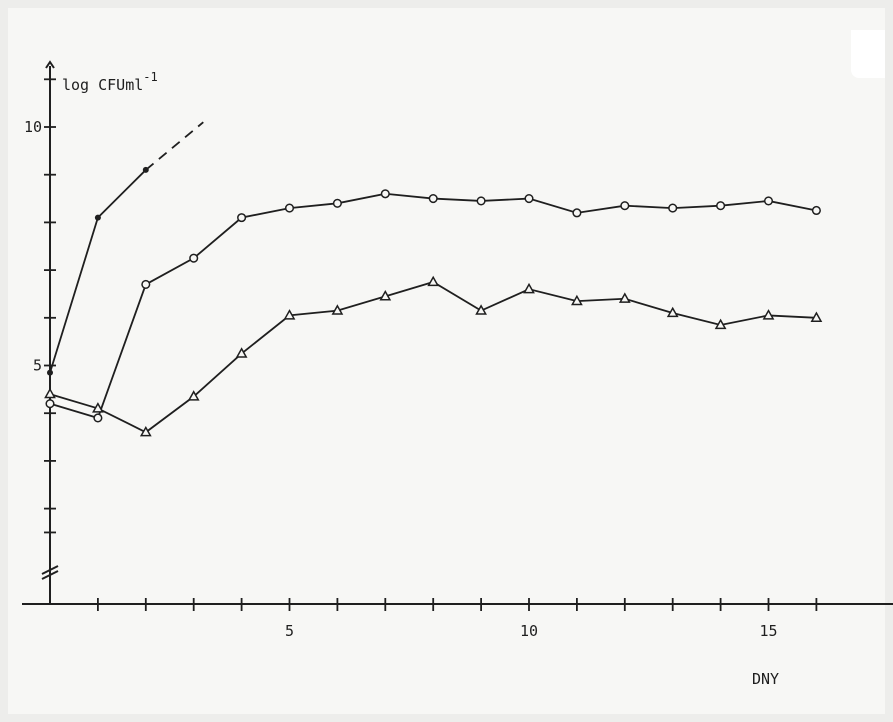  Describe the element at coordinates (33, 127) in the screenshot. I see `y-tick-label: 10` at that location.